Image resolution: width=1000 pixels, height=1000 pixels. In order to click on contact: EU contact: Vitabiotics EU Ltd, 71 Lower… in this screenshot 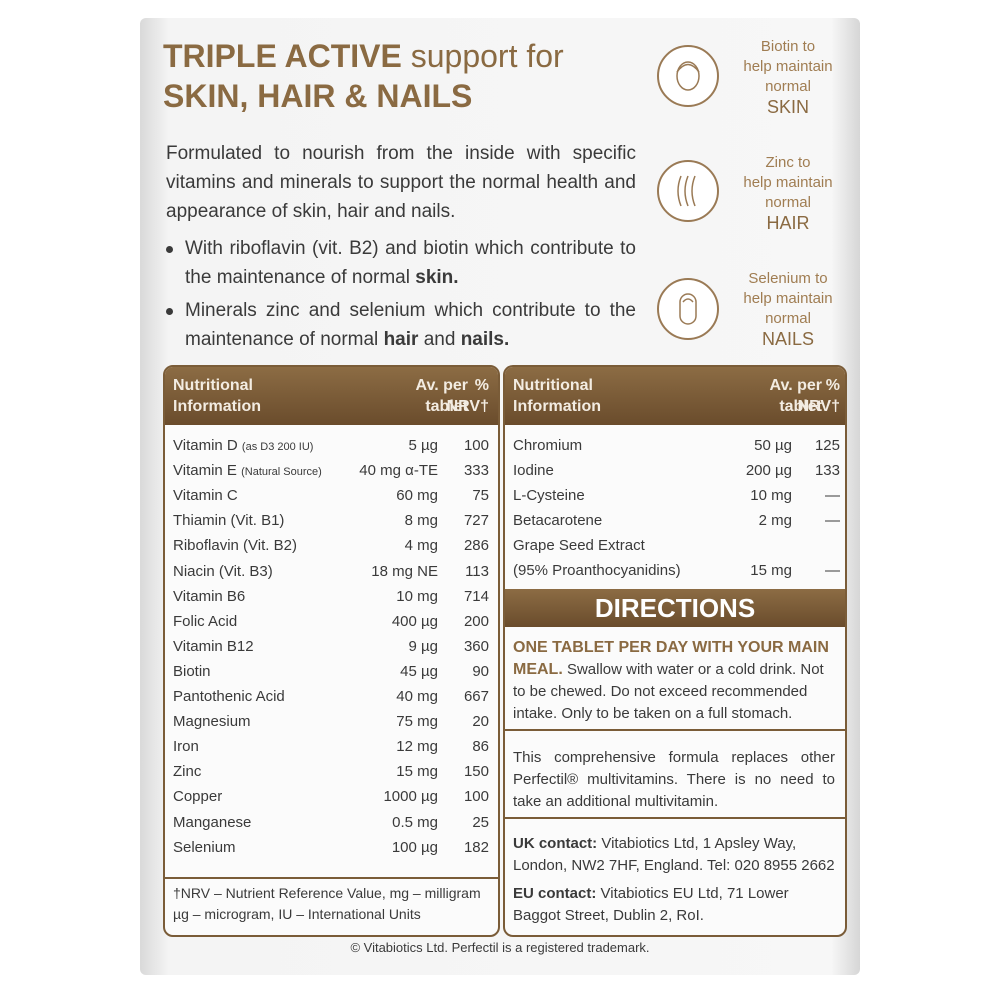, I will do `click(674, 905)`.